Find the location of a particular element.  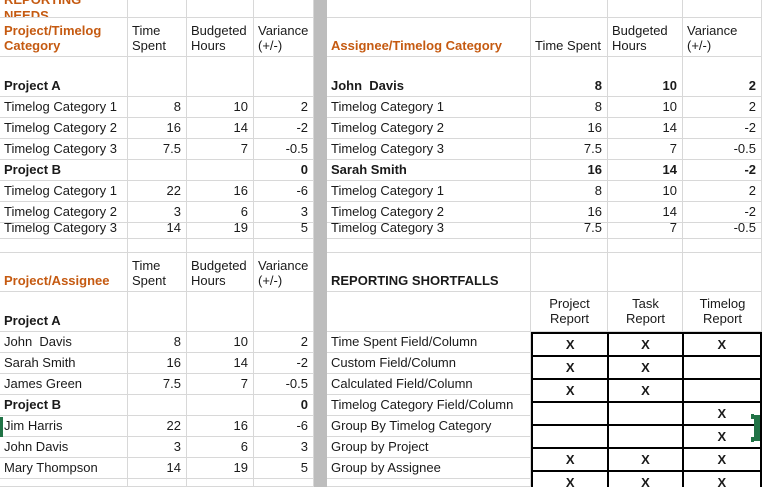

row-label-cell: Project A is located at coordinates (64, 77).